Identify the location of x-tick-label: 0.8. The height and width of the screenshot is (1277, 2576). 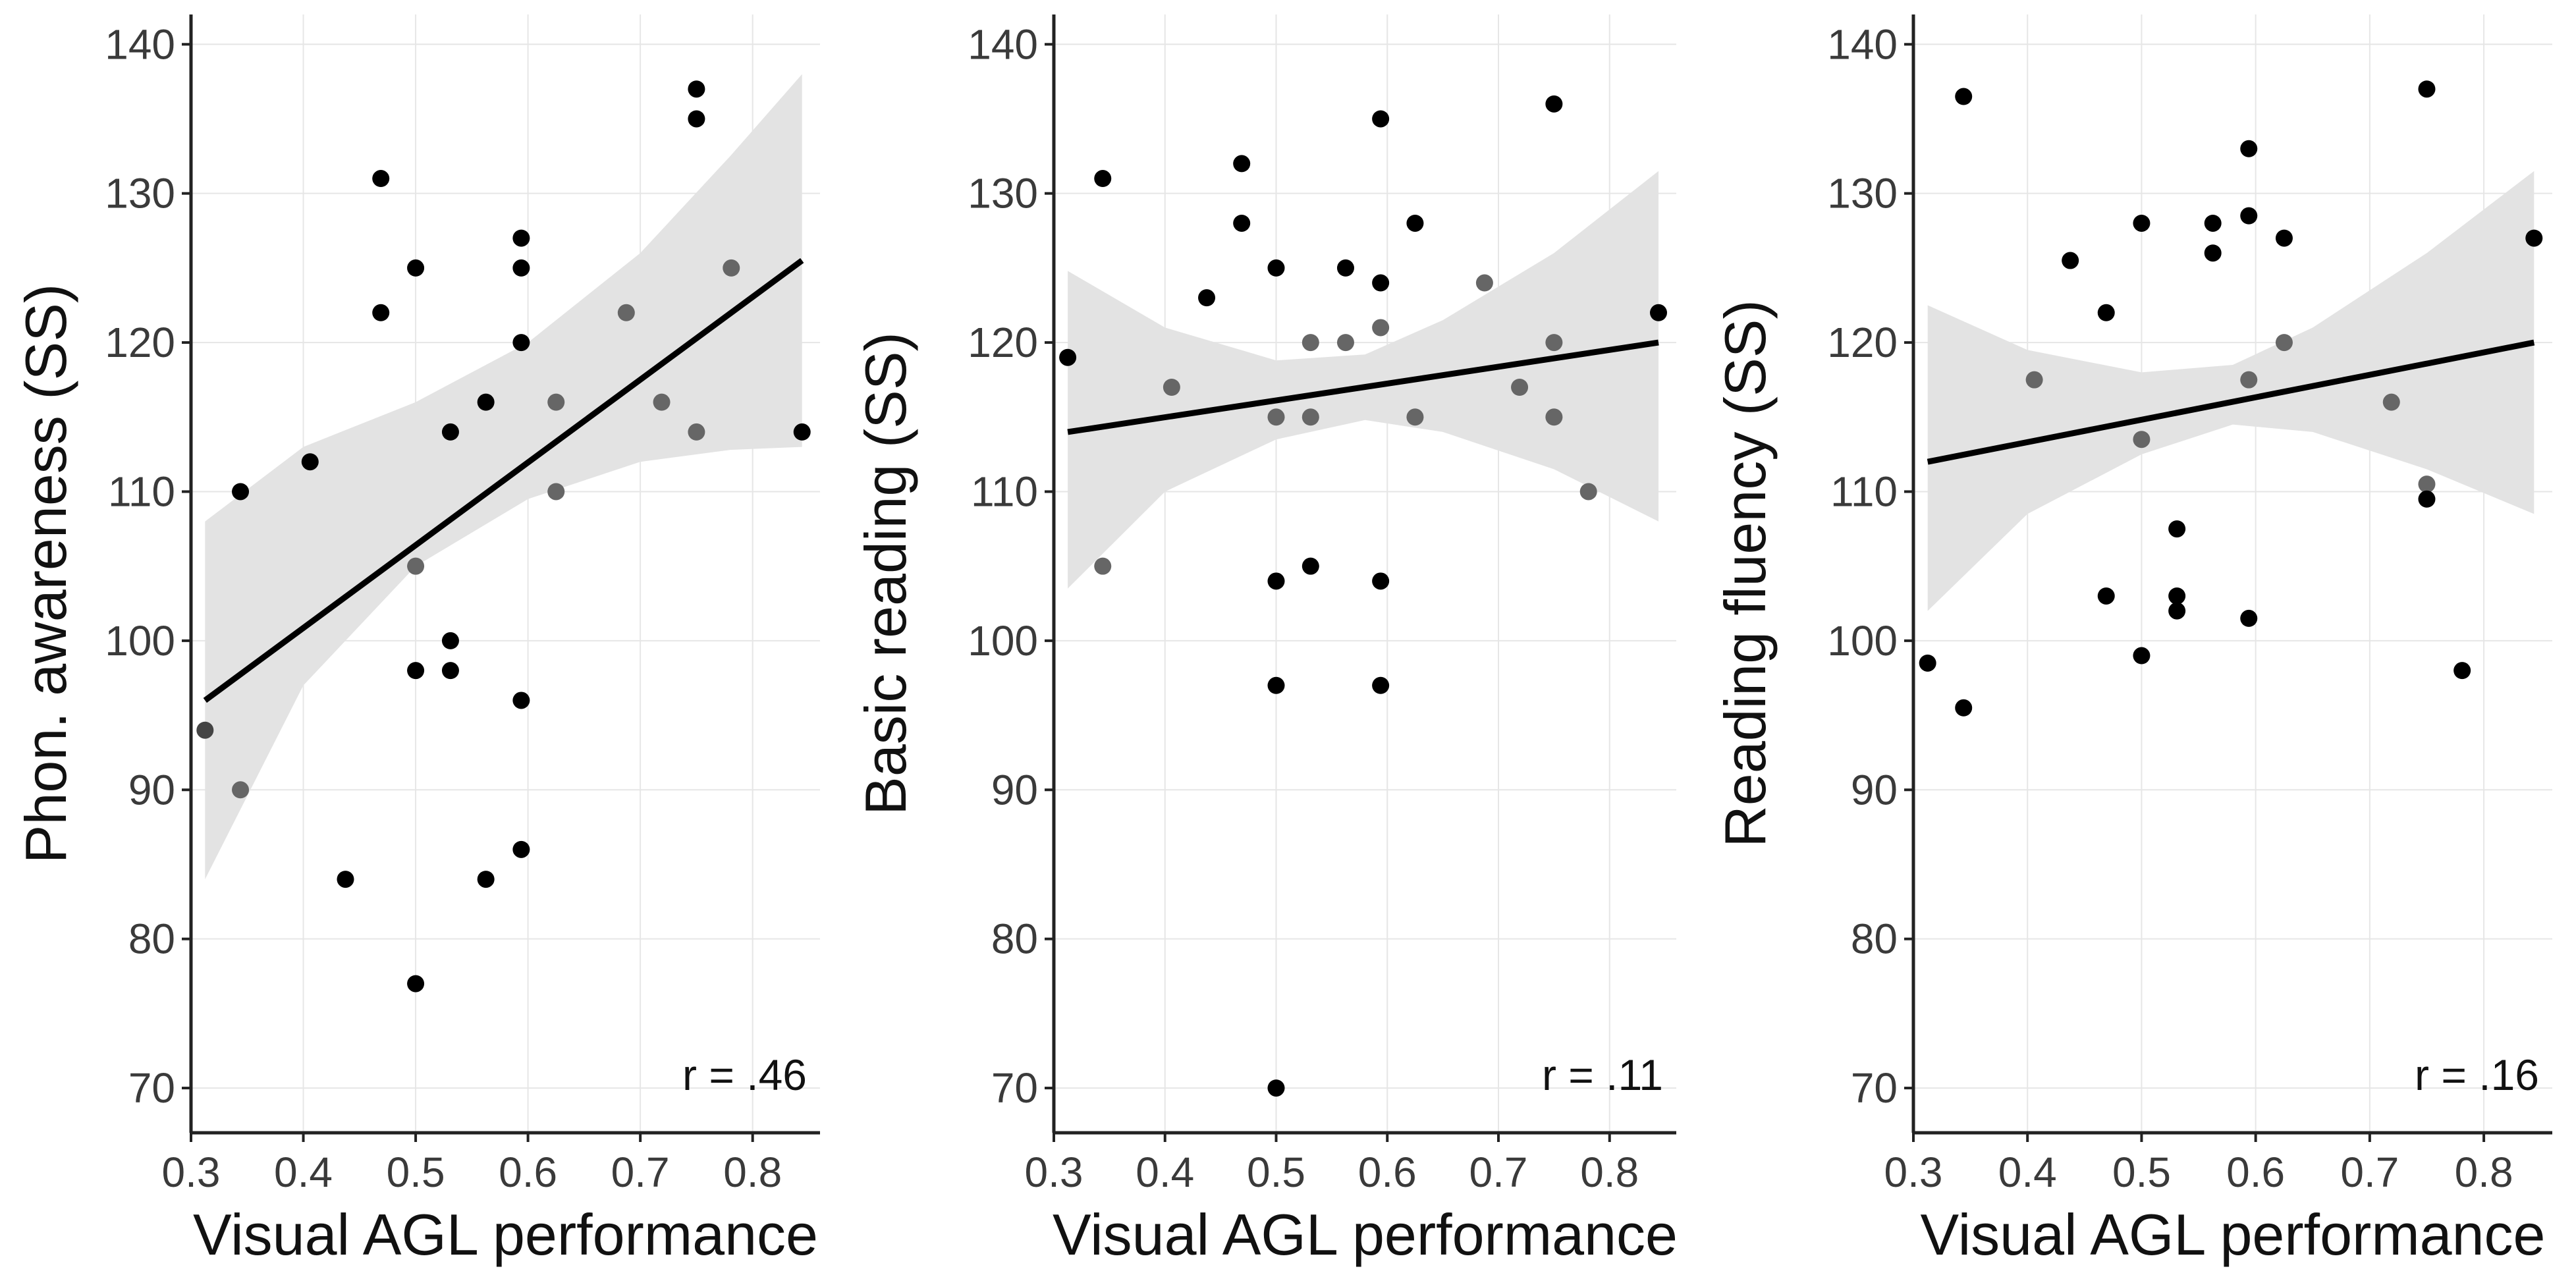
(752, 1172).